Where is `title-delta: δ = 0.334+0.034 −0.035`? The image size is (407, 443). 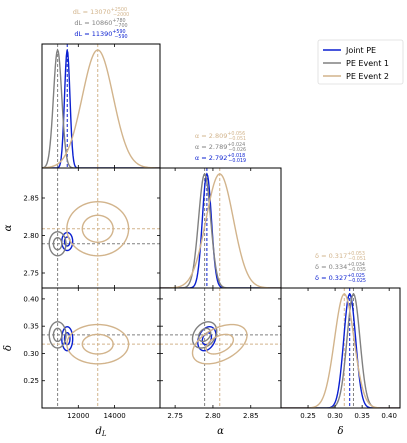 title-delta: δ = 0.334+0.034 −0.035 is located at coordinates (340, 267).